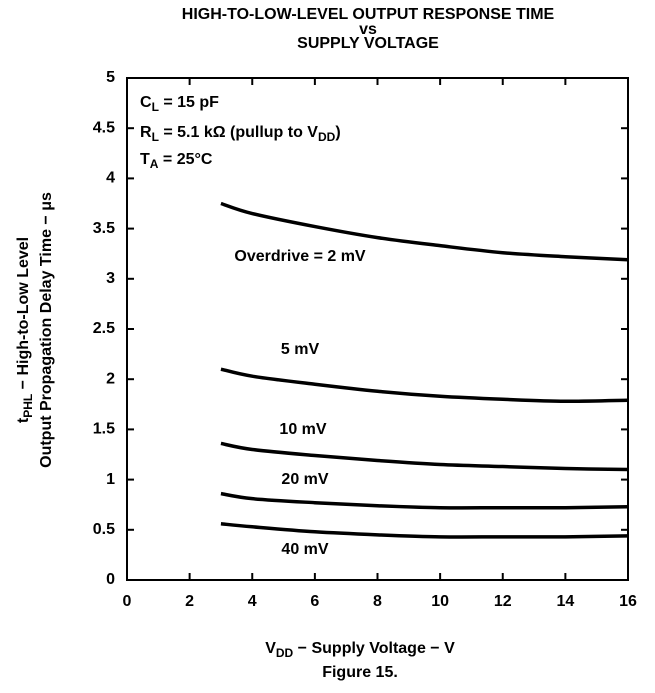  Describe the element at coordinates (110, 479) in the screenshot. I see `y-tick-label: 1` at that location.